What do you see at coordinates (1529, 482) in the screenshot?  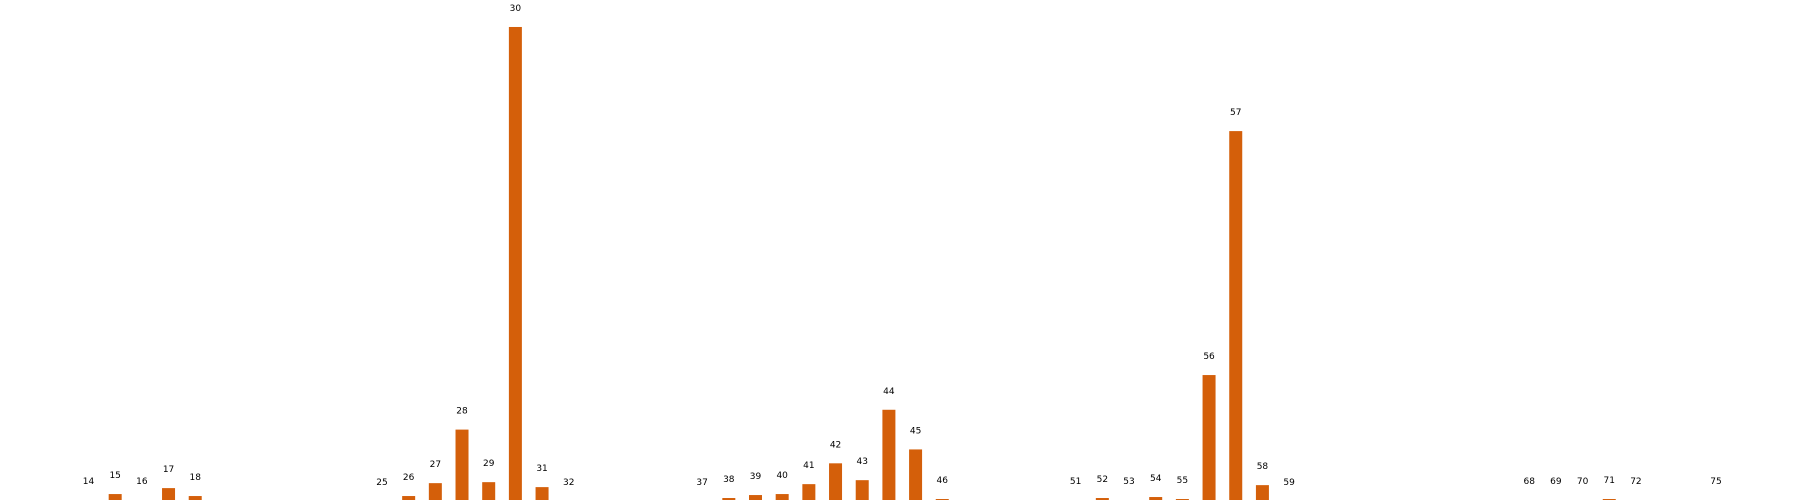 I see `bar-label-68: 68` at bounding box center [1529, 482].